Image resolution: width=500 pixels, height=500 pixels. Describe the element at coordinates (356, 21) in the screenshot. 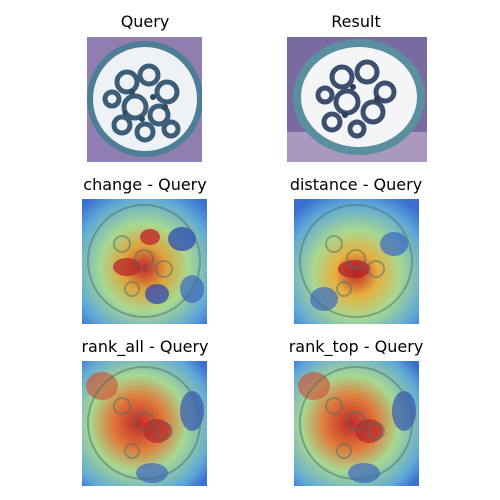

I see `panel-title-result: Result` at that location.